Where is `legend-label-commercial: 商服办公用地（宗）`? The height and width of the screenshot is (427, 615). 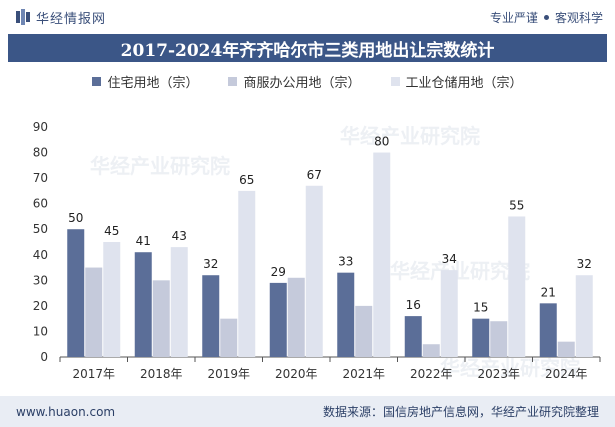 legend-label-commercial: 商服办公用地（宗） is located at coordinates (302, 83).